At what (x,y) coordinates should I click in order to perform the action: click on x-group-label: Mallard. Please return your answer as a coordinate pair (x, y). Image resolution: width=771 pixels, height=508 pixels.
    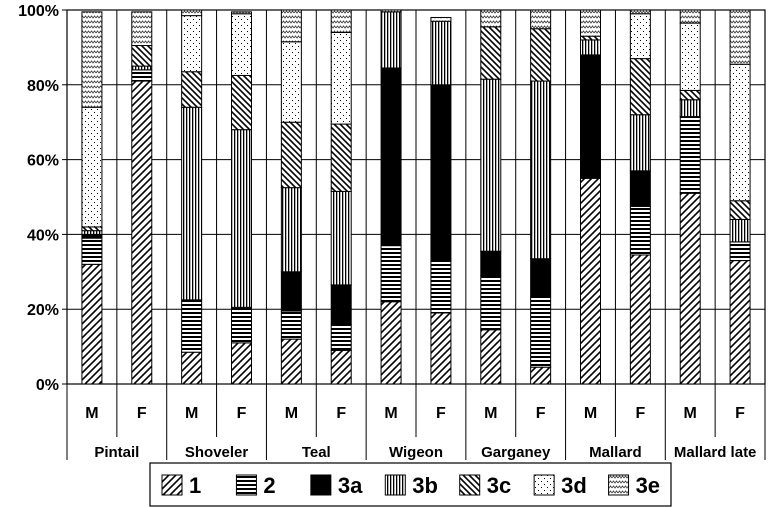
    Looking at the image, I should click on (615, 452).